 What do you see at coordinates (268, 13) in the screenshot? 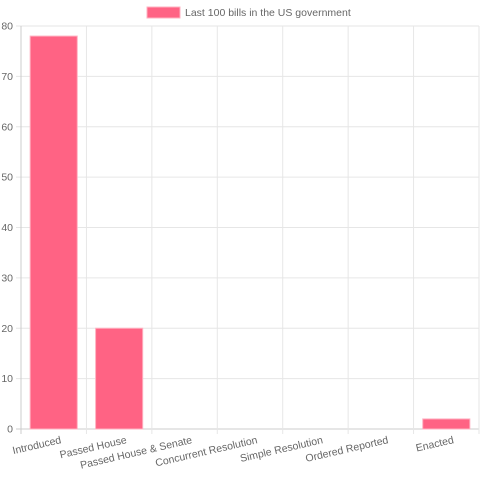
I see `legend-label: Last 100 bills in the US government` at bounding box center [268, 13].